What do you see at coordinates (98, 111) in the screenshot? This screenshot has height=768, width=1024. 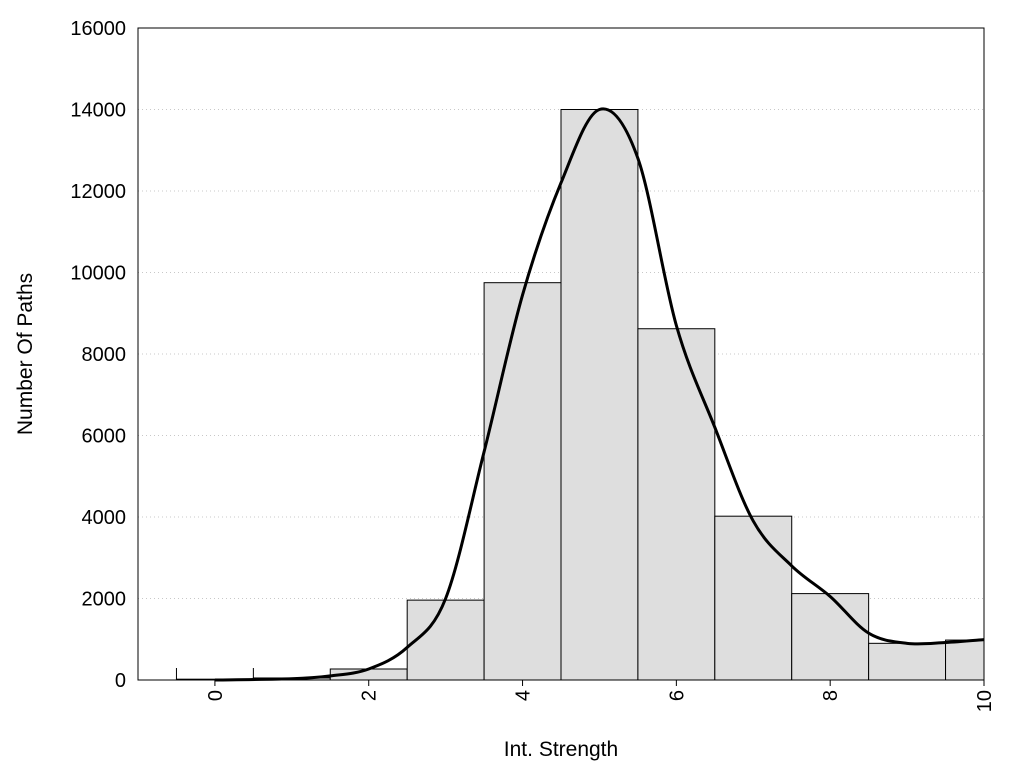 I see `y-tick-label: 14000` at bounding box center [98, 111].